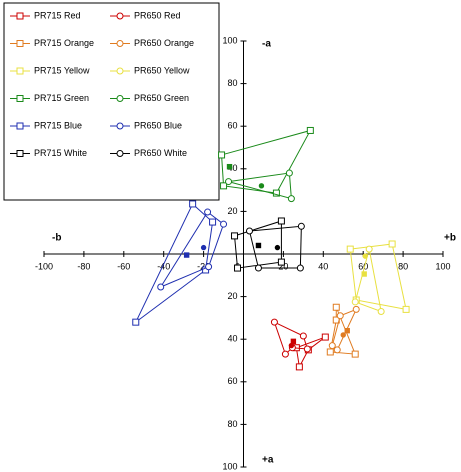 The height and width of the screenshot is (472, 461). Describe the element at coordinates (58, 125) in the screenshot. I see `legend-label: PR715 Blue` at that location.